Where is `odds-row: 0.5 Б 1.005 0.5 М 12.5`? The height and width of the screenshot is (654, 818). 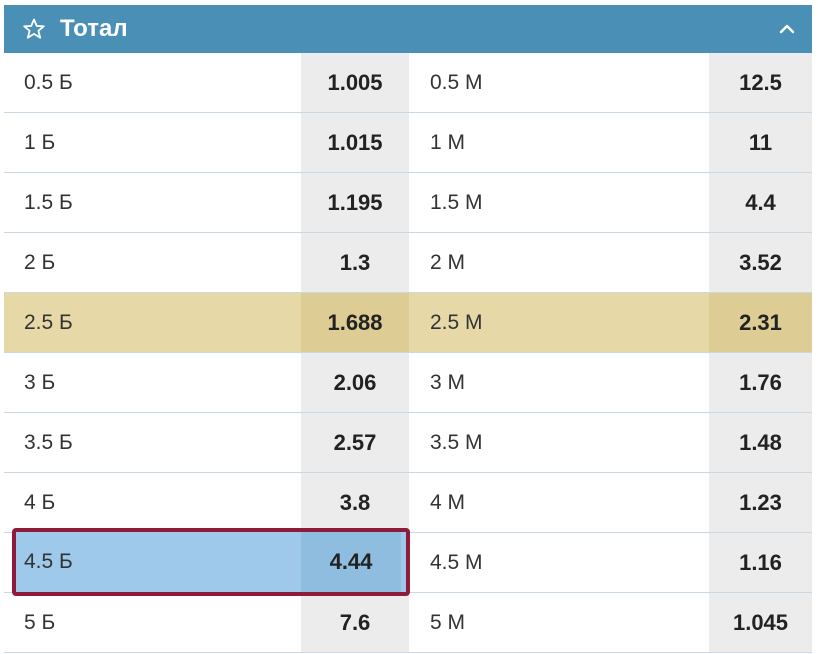
odds-row: 0.5 Б 1.005 0.5 М 12.5 is located at coordinates (408, 83).